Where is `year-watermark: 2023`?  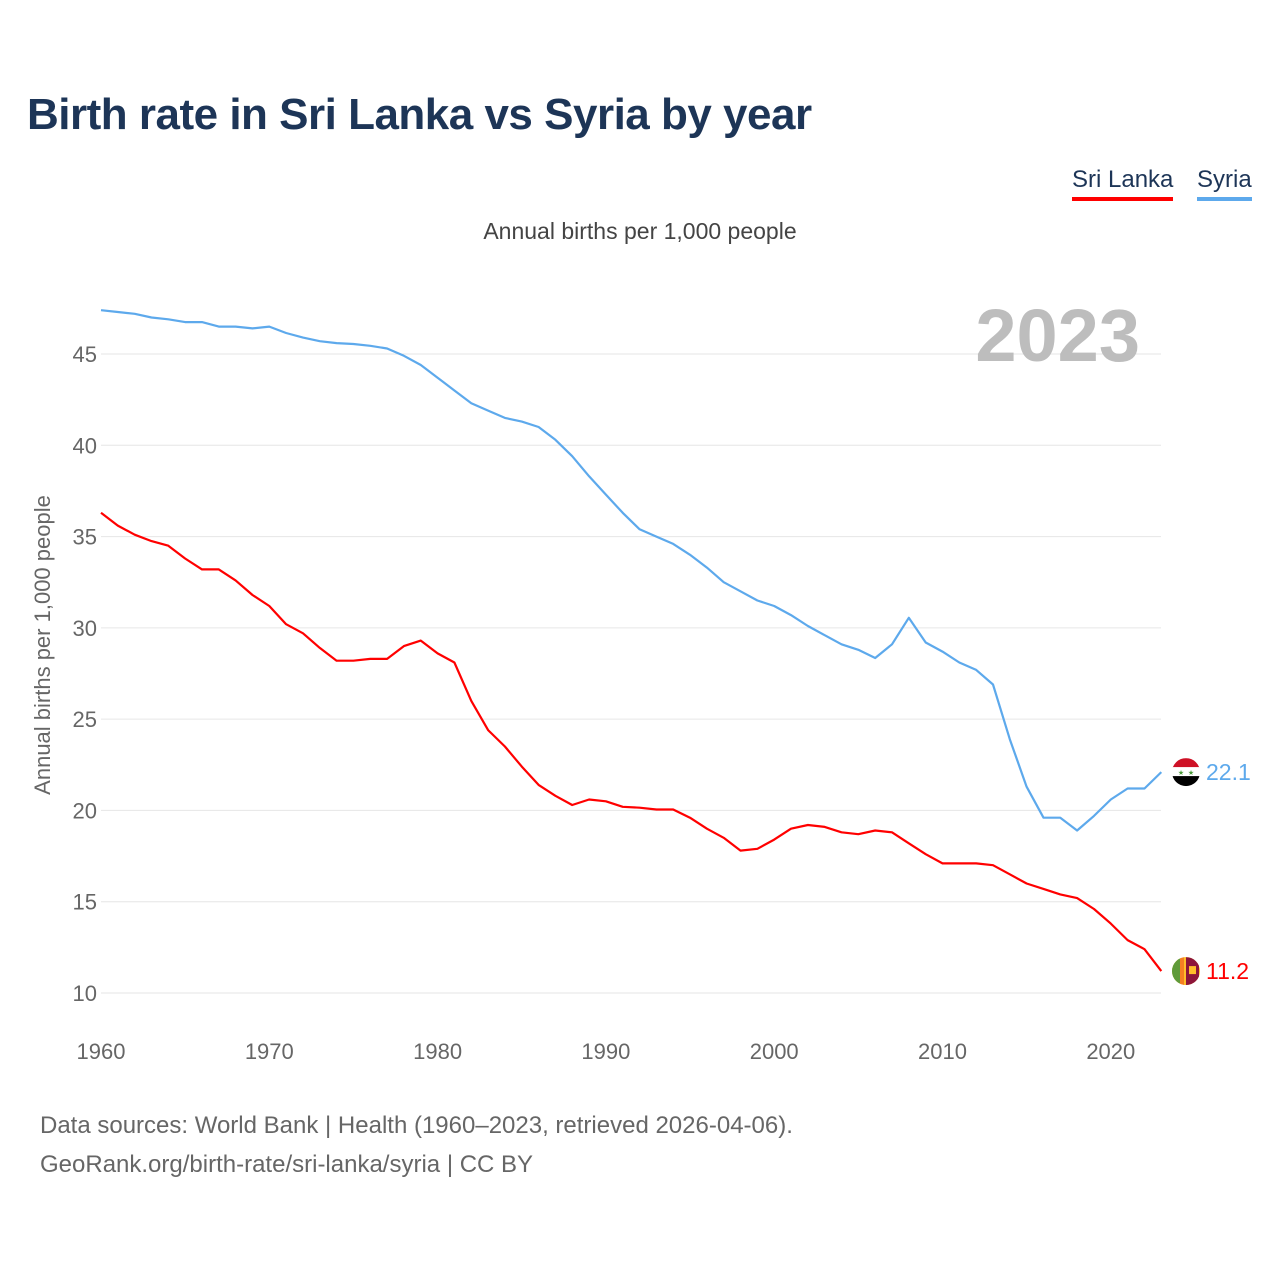 year-watermark: 2023 is located at coordinates (1057, 335).